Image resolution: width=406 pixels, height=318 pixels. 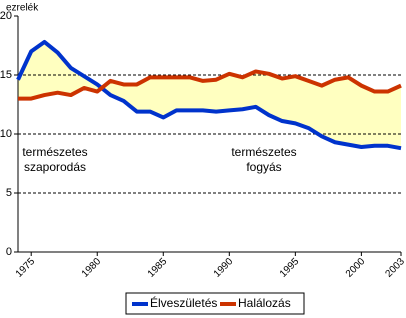 What do you see at coordinates (264, 303) in the screenshot?
I see `legend-label: Halálozás` at bounding box center [264, 303].